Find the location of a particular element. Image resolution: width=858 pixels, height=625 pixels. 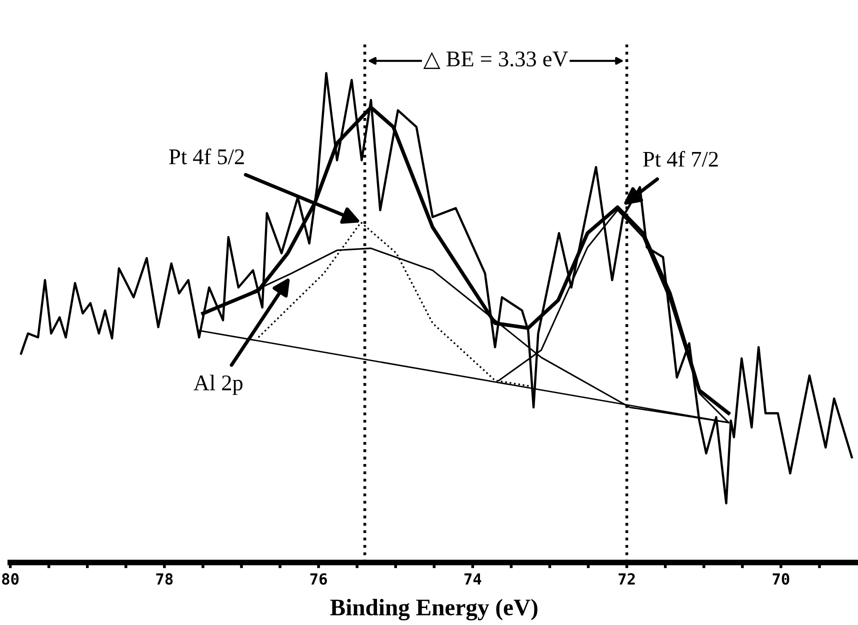

x-tick-label: 72 is located at coordinates (626, 579).